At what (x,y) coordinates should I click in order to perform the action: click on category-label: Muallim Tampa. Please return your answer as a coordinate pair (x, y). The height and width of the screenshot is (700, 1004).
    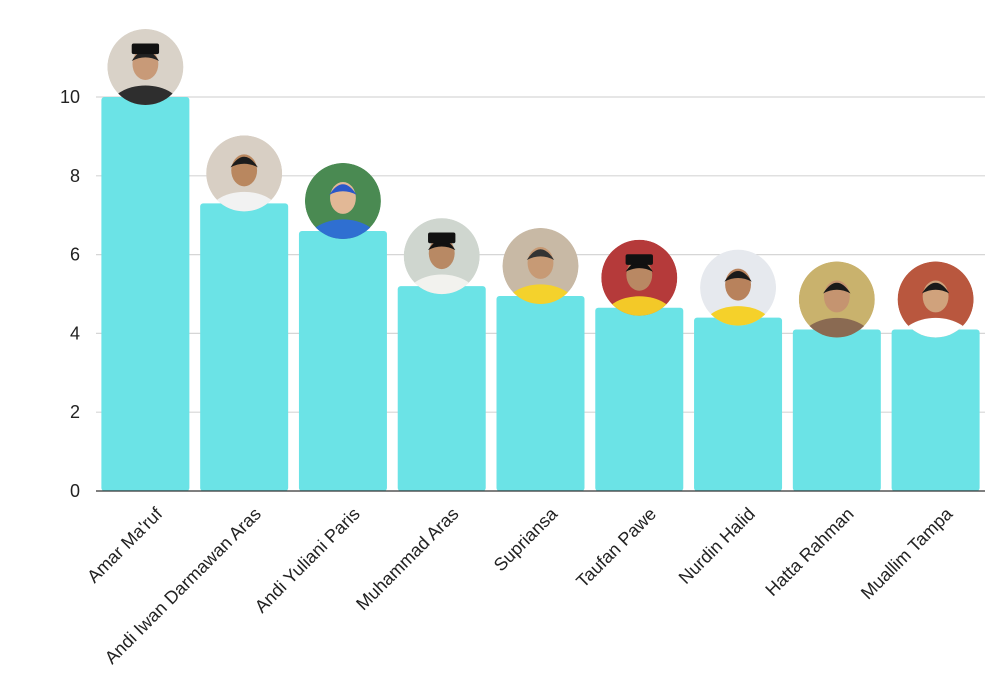
    Looking at the image, I should click on (907, 553).